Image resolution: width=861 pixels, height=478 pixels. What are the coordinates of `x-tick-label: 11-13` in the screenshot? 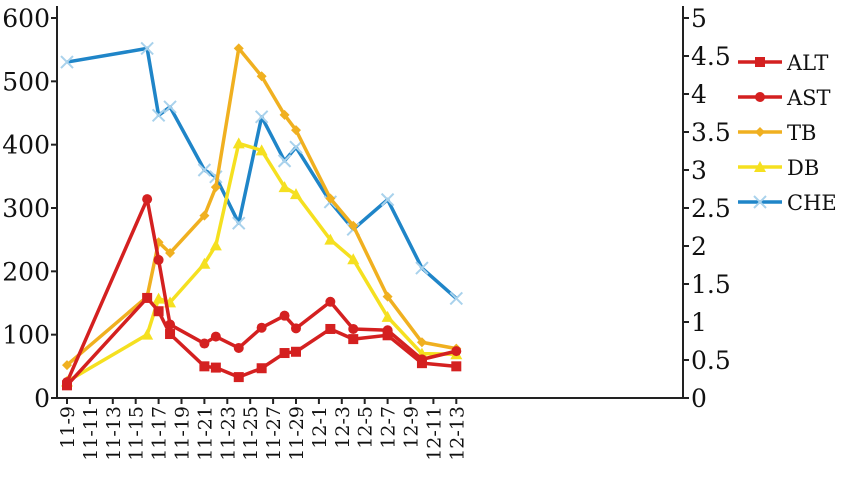 It's located at (114, 433).